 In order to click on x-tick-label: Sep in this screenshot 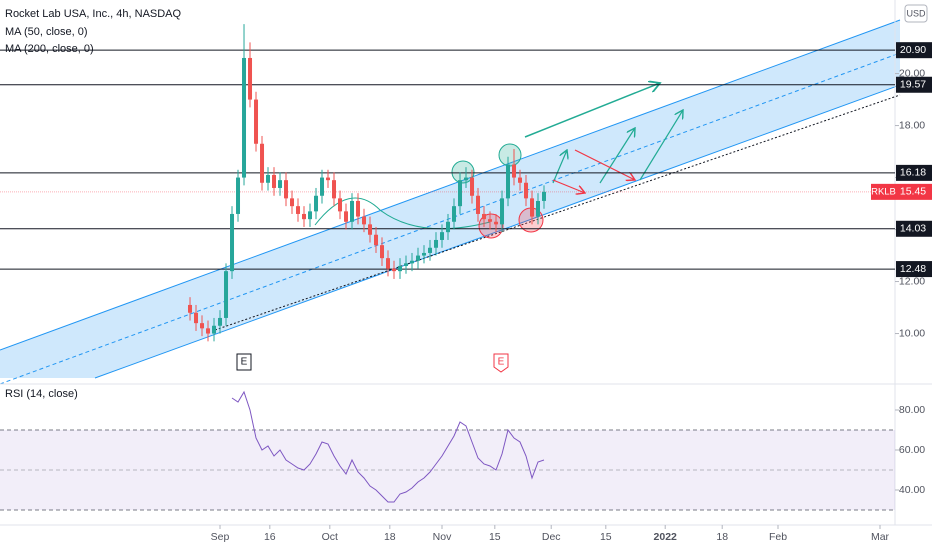, I will do `click(220, 537)`.